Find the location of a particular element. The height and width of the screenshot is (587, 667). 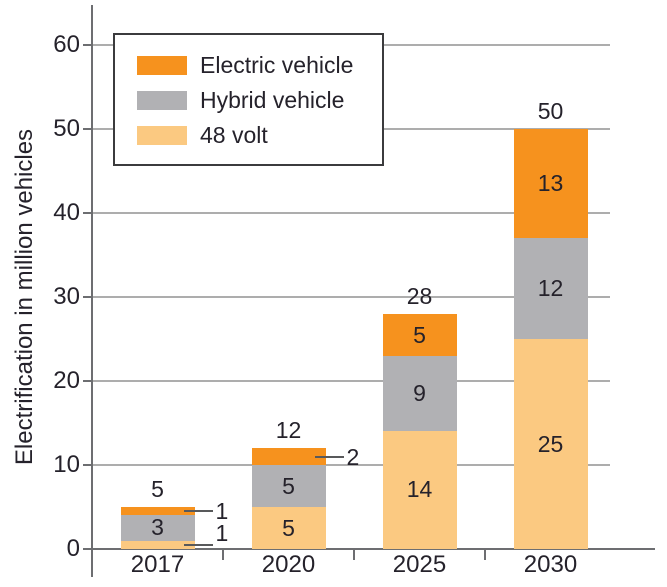

x-axis-label-2020: 2020 is located at coordinates (288, 564).